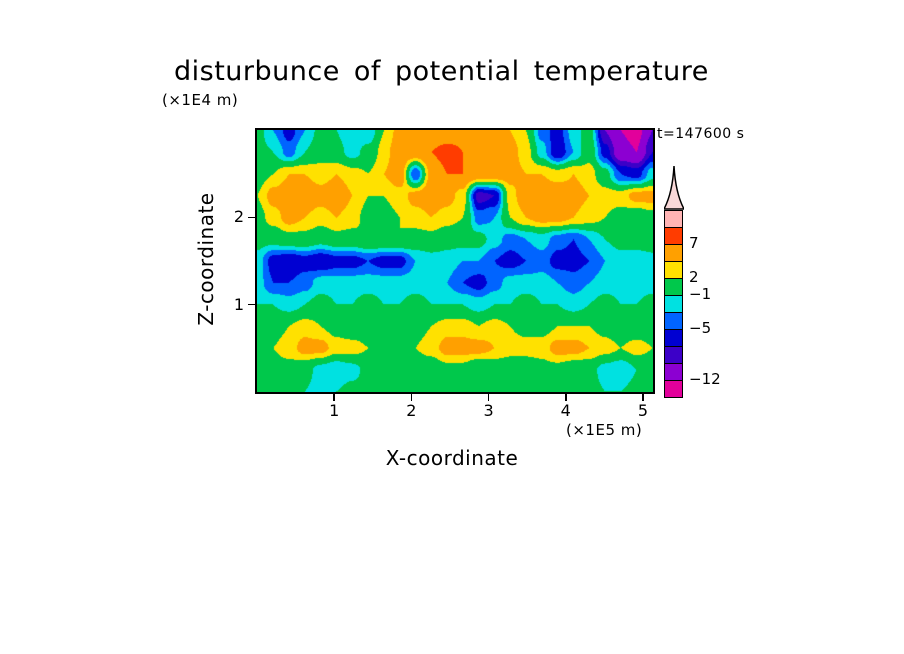 Image resolution: width=904 pixels, height=654 pixels. Describe the element at coordinates (411, 410) in the screenshot. I see `x-tick-label: 2` at that location.